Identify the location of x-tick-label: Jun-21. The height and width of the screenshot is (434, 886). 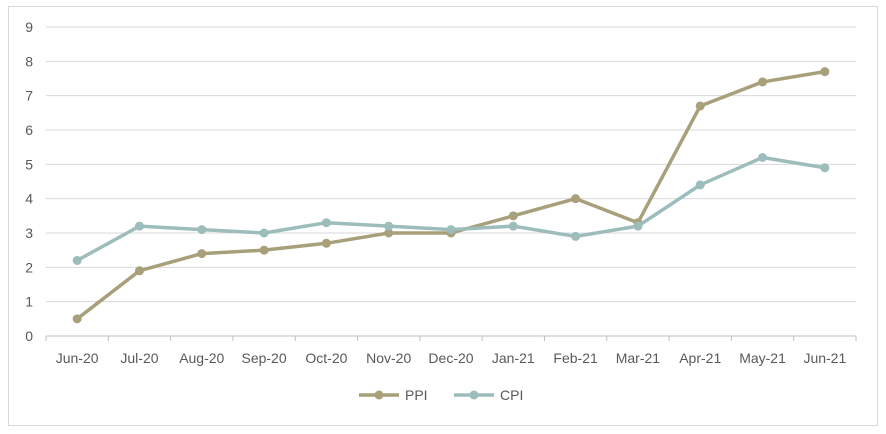
(824, 358).